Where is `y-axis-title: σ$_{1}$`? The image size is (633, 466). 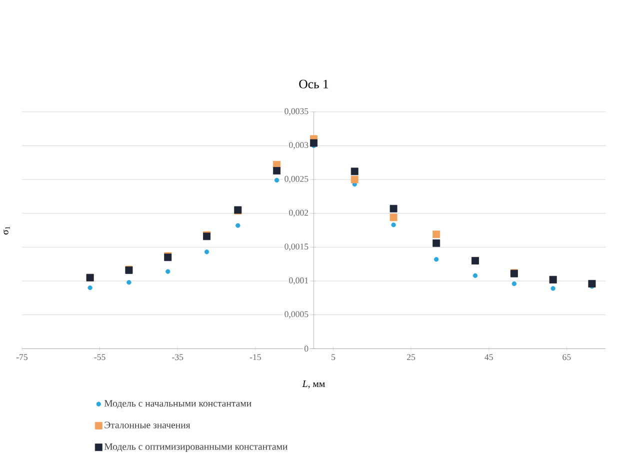
y-axis-title: σ$_{1}$ is located at coordinates (6, 230).